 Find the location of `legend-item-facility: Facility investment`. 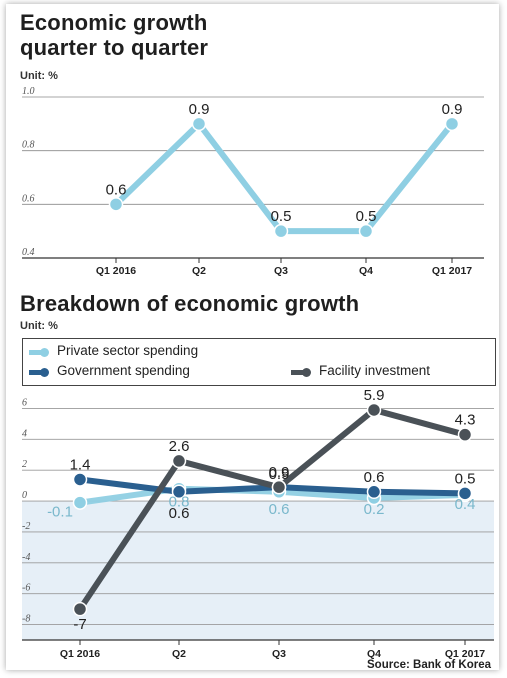

legend-item-facility: Facility investment is located at coordinates (360, 370).